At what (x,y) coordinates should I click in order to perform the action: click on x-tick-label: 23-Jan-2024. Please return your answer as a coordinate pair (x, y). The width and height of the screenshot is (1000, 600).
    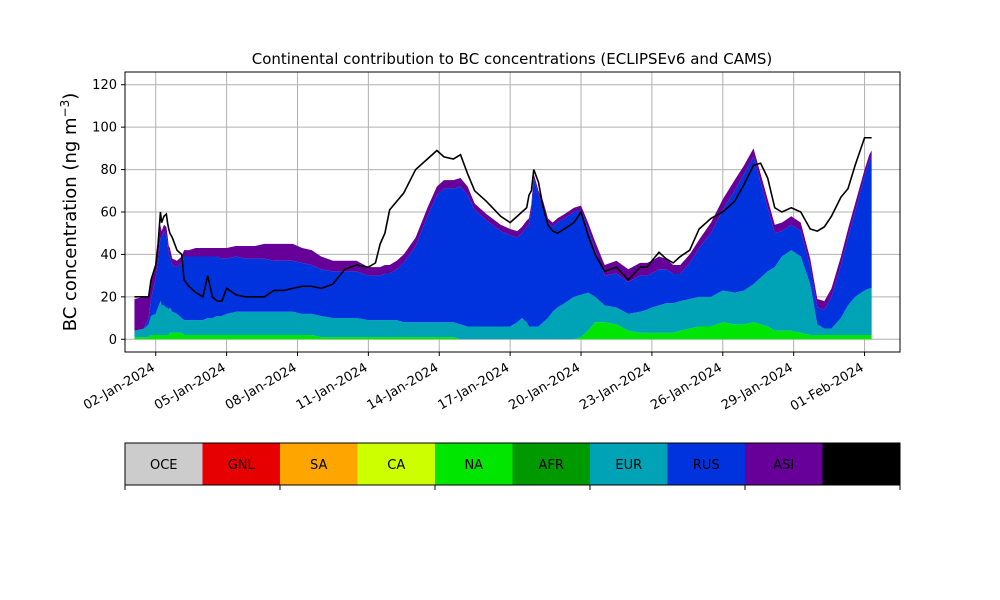
    Looking at the image, I should click on (615, 386).